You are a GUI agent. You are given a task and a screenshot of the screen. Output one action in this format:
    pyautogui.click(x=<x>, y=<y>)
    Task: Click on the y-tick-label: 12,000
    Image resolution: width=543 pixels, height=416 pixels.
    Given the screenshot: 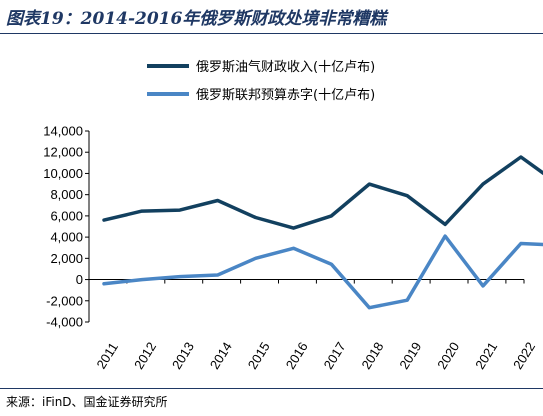 What is the action you would take?
    pyautogui.click(x=63, y=152)
    